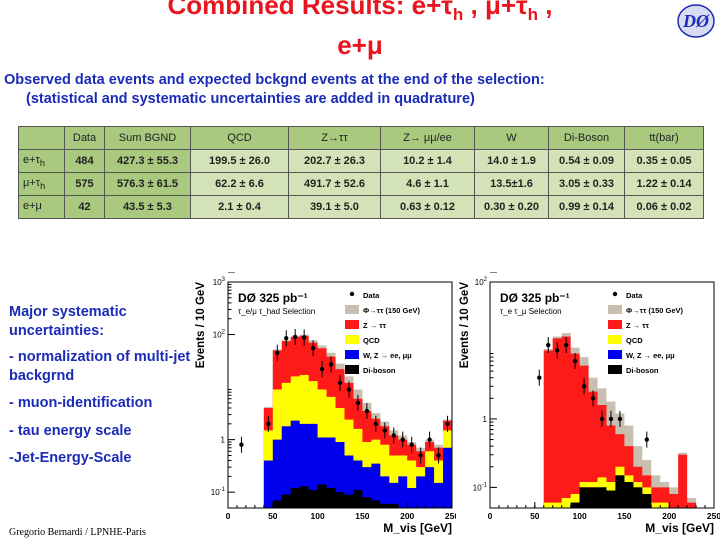 This screenshot has width=720, height=540. What do you see at coordinates (100, 366) in the screenshot?
I see `systematics-item: - normalization of multi-jet backgrnd` at bounding box center [100, 366].